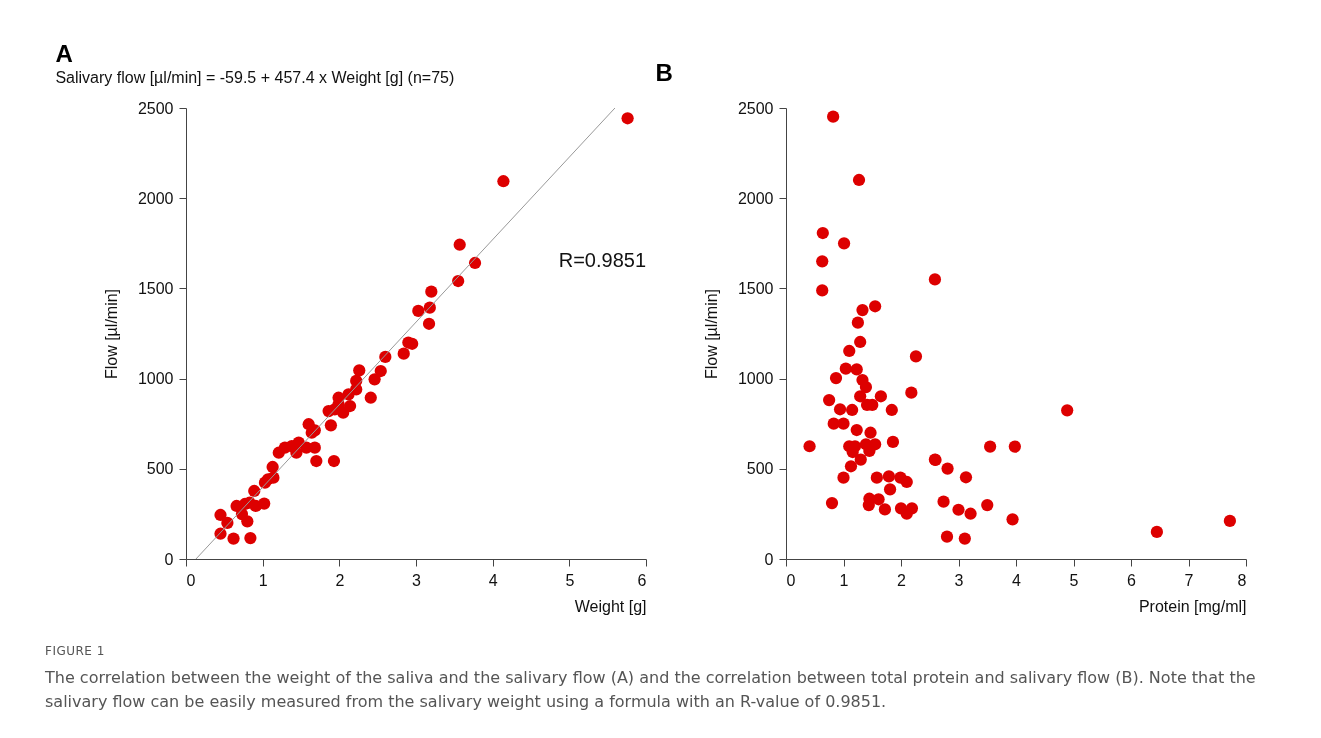  Describe the element at coordinates (1192, 606) in the screenshot. I see `x-axis-title: Protein [mg/ml]` at that location.